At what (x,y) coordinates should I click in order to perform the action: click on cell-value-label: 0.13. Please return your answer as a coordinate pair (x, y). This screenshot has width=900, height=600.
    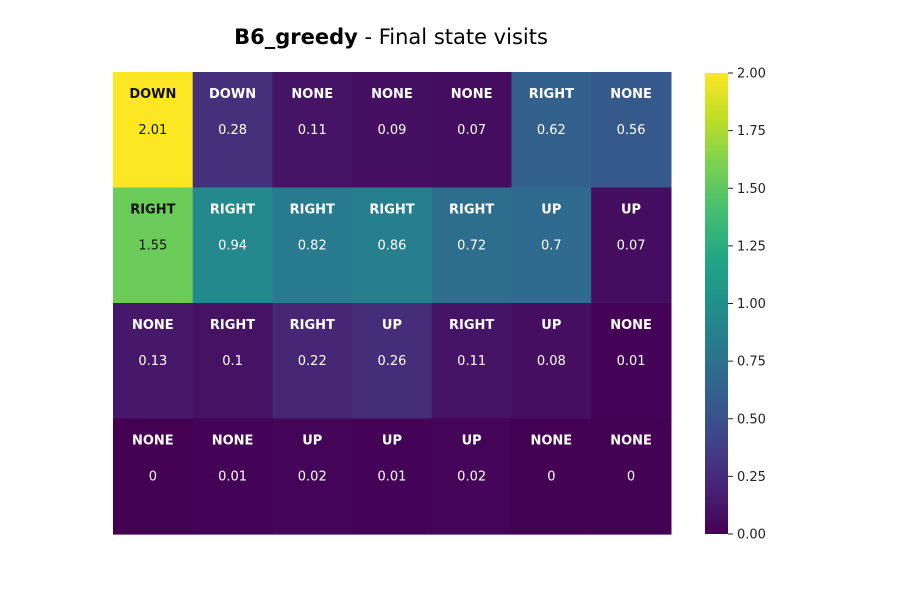
    Looking at the image, I should click on (152, 361).